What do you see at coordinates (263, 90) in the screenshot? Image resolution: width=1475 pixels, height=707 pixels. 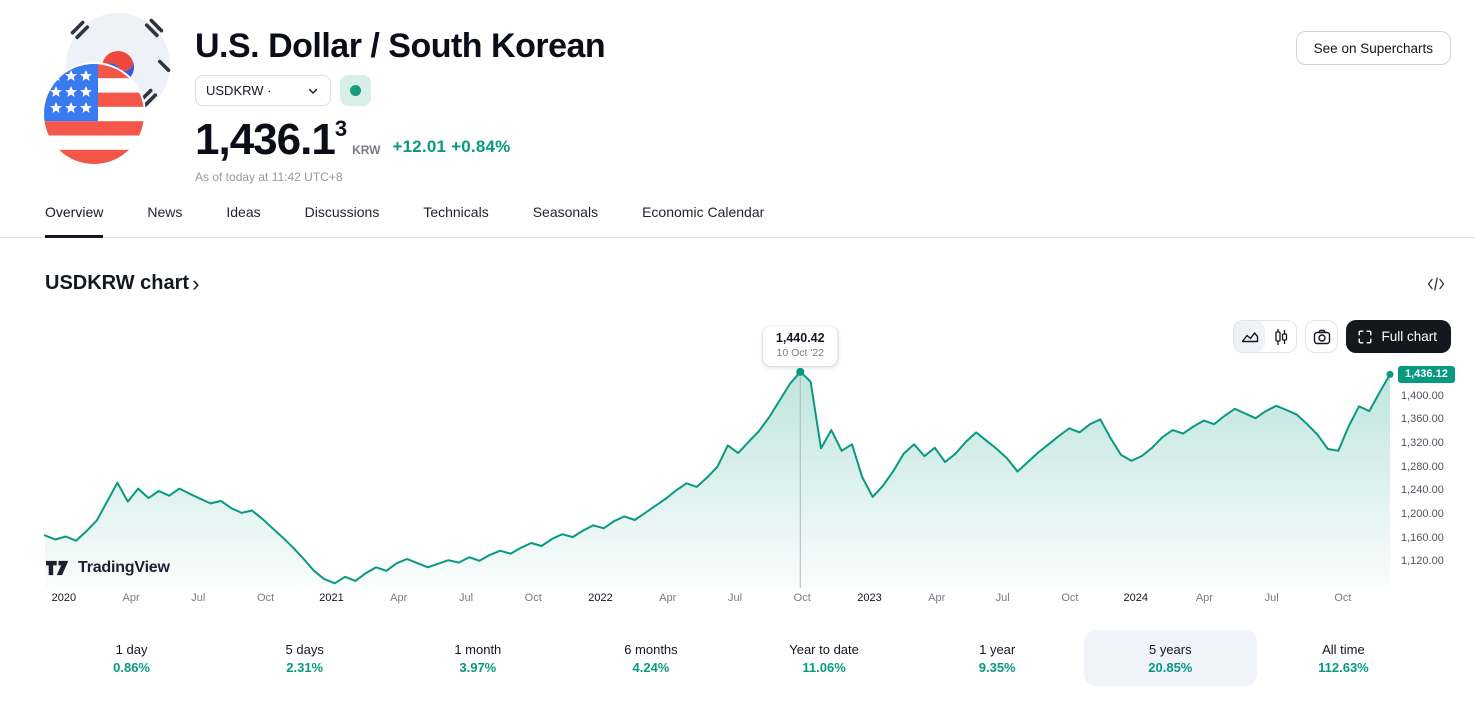 I see `symbol-dropdown: USDKRW ·` at bounding box center [263, 90].